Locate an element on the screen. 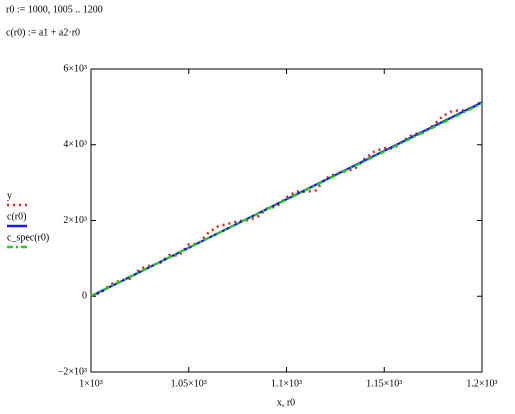 This screenshot has width=515, height=414. x-tick-label: 1.2×10³ is located at coordinates (481, 383).